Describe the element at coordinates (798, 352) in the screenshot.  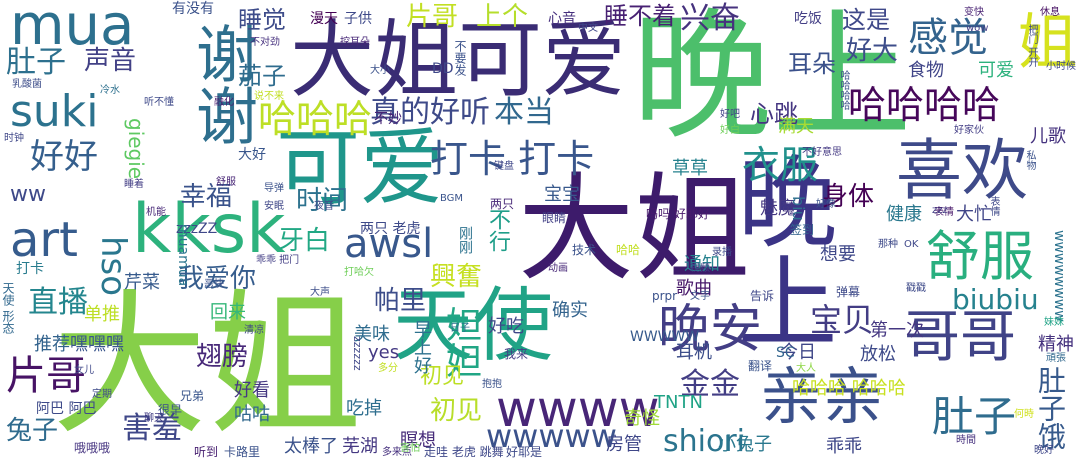
I see `word: 今日` at that location.